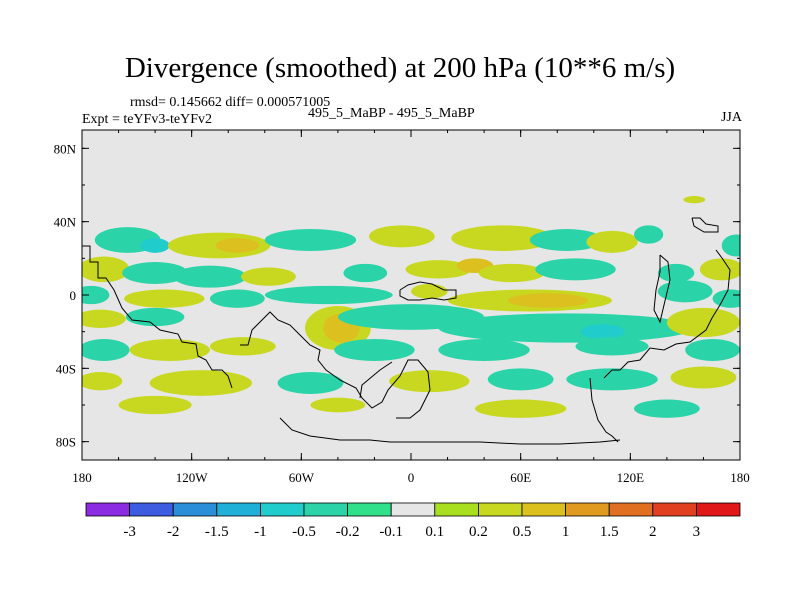 This screenshot has height=600, width=800. Describe the element at coordinates (73, 295) in the screenshot. I see `y-tick-label: 0` at that location.